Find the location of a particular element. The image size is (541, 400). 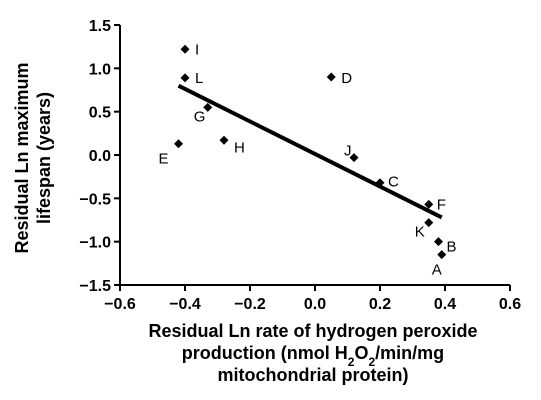

x-tick-label: 0.2 is located at coordinates (380, 304).